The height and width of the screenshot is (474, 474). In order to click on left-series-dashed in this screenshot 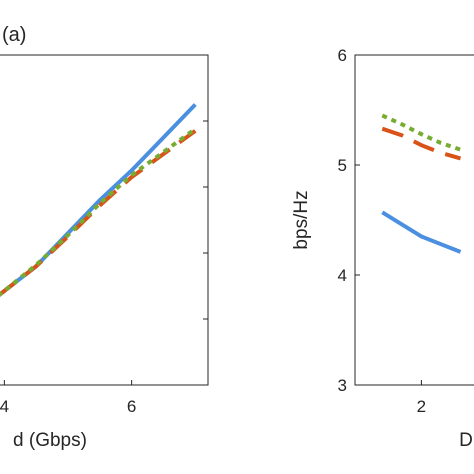, I will do `click(98, 213)`.